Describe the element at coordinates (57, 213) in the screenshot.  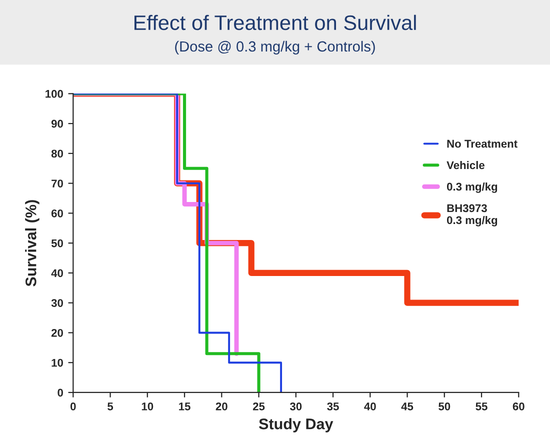
I see `y-tick-label: 60` at that location.